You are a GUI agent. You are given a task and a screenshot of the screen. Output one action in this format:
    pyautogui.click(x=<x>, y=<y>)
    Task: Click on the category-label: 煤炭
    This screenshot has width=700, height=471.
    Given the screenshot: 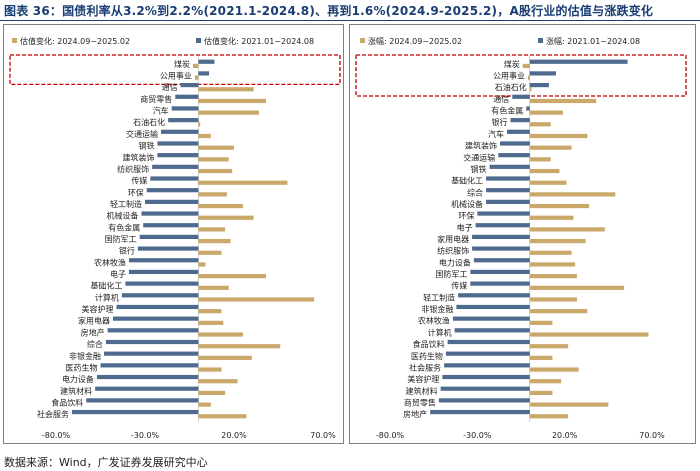 What is the action you would take?
    pyautogui.click(x=182, y=64)
    